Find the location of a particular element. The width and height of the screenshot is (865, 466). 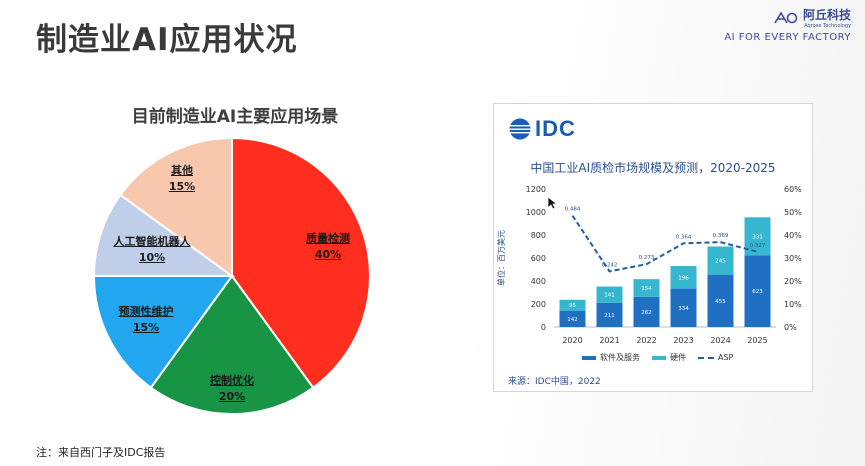

bar-hardware-2025 is located at coordinates (757, 236).